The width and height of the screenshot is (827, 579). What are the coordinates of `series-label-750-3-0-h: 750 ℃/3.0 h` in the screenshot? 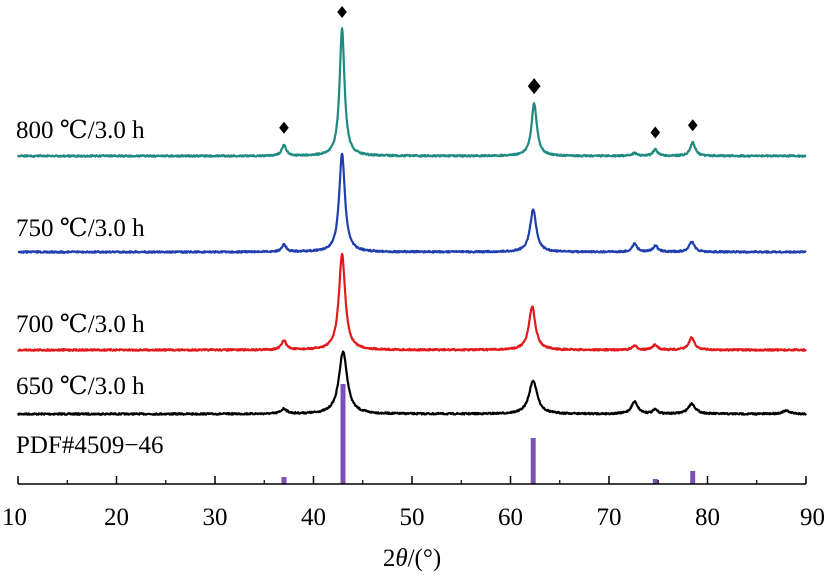 It's located at (80, 228).